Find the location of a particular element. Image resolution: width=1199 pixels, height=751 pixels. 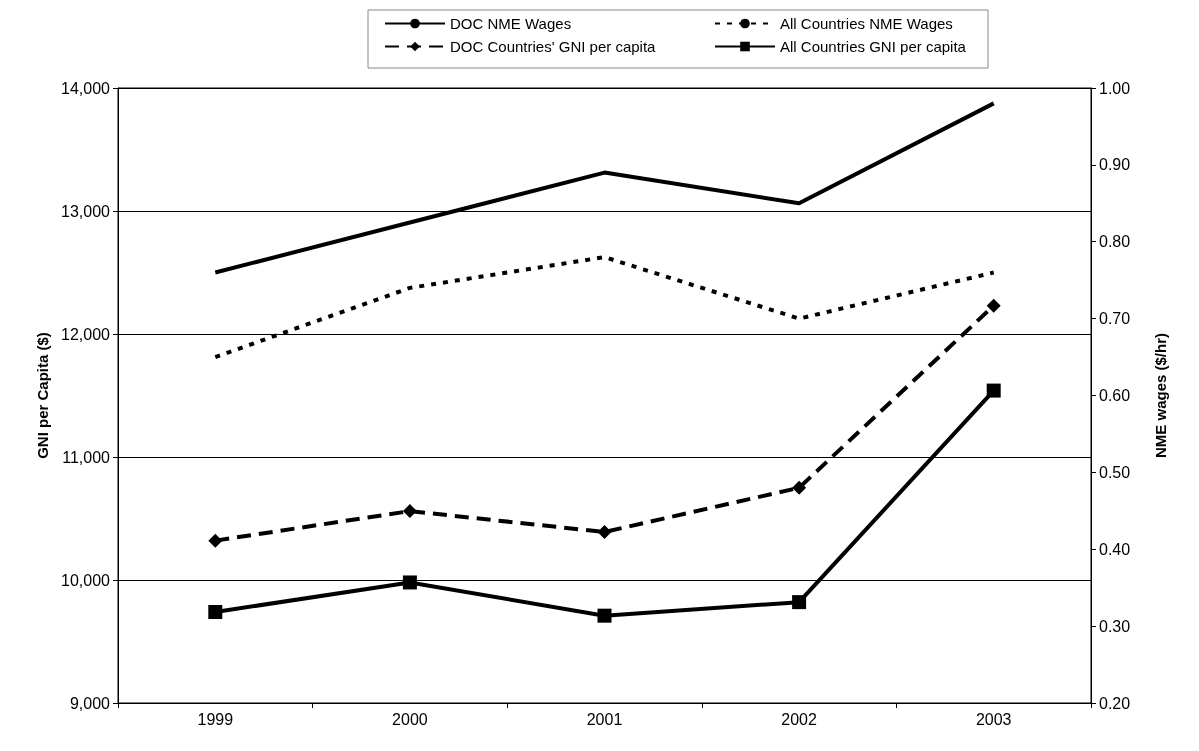

x-tick-label: 2000 is located at coordinates (410, 719).